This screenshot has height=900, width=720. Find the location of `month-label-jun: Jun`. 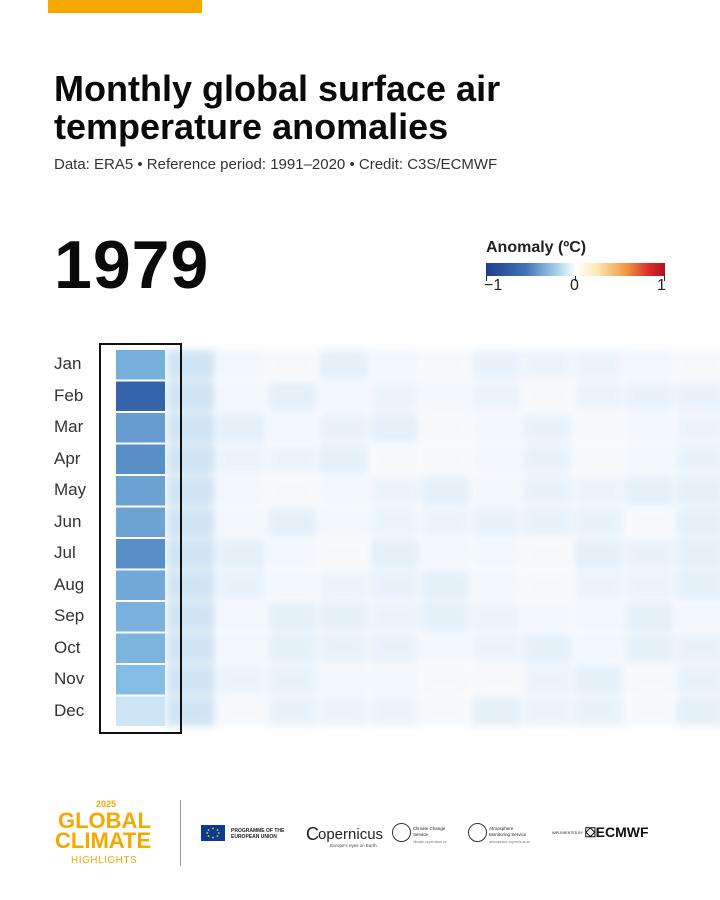

month-label-jun: Jun is located at coordinates (68, 521).